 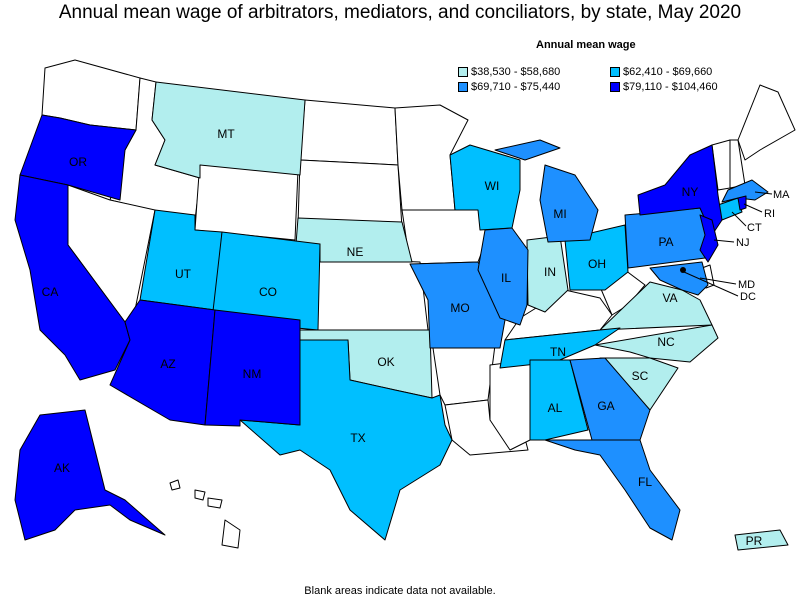 What do you see at coordinates (746, 285) in the screenshot?
I see `state-label-md: MD` at bounding box center [746, 285].